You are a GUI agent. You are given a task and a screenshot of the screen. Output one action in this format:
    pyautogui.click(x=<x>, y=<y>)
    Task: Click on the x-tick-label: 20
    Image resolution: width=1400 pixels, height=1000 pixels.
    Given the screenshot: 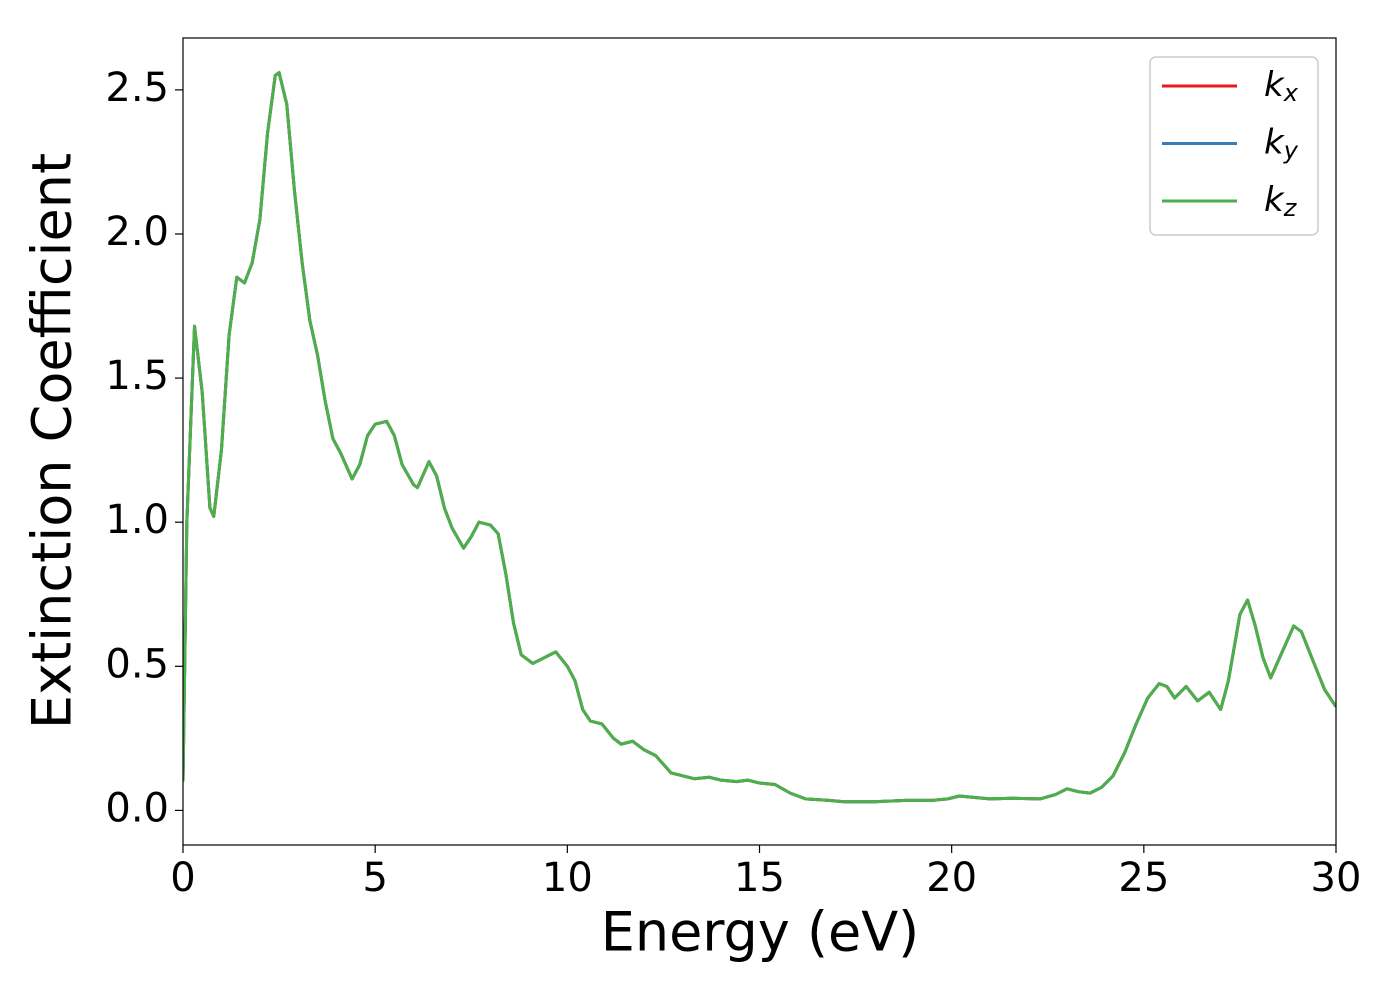 What is the action you would take?
    pyautogui.click(x=951, y=878)
    